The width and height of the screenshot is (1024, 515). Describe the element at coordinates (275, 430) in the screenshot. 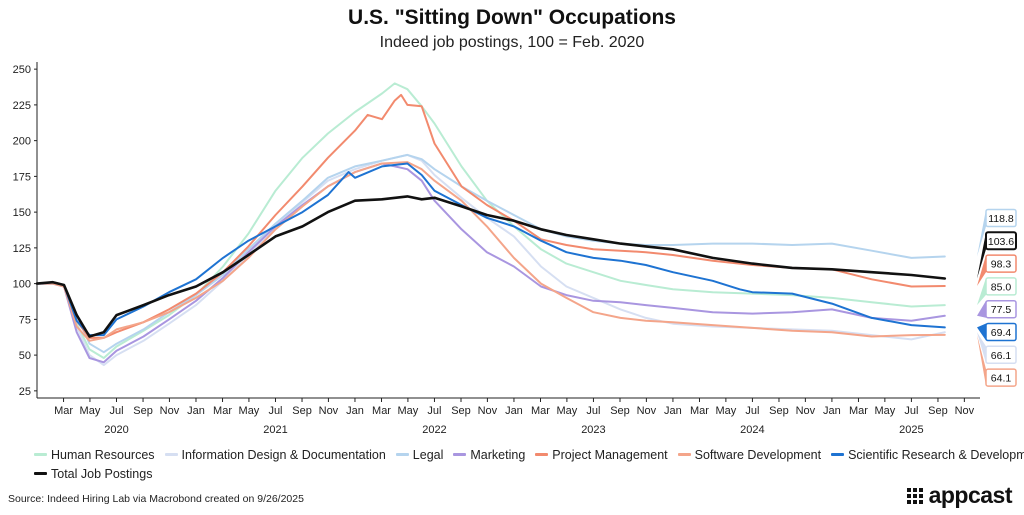

I see `x-year-label: 2021` at that location.